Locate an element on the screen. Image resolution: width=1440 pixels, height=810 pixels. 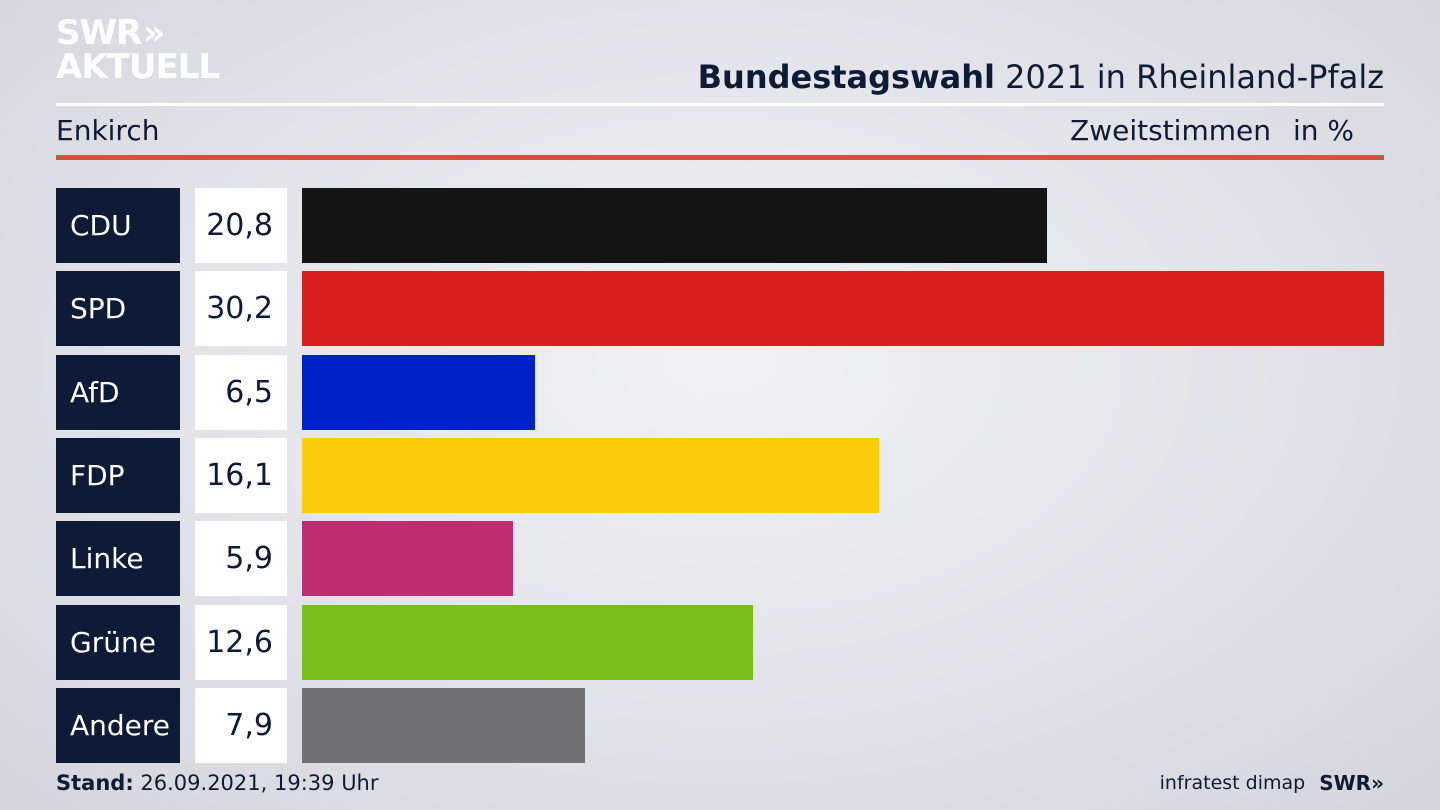
bar-linke is located at coordinates (407, 558).